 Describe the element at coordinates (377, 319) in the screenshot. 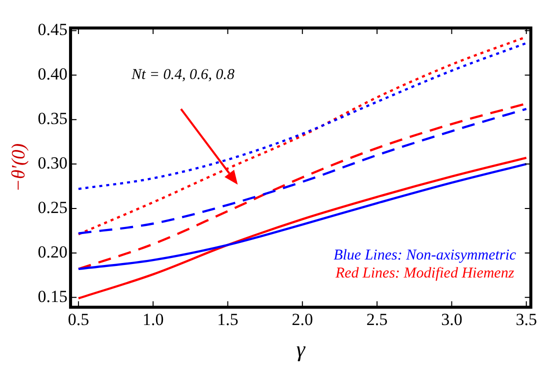

I see `x-tick-label: 2.5` at that location.